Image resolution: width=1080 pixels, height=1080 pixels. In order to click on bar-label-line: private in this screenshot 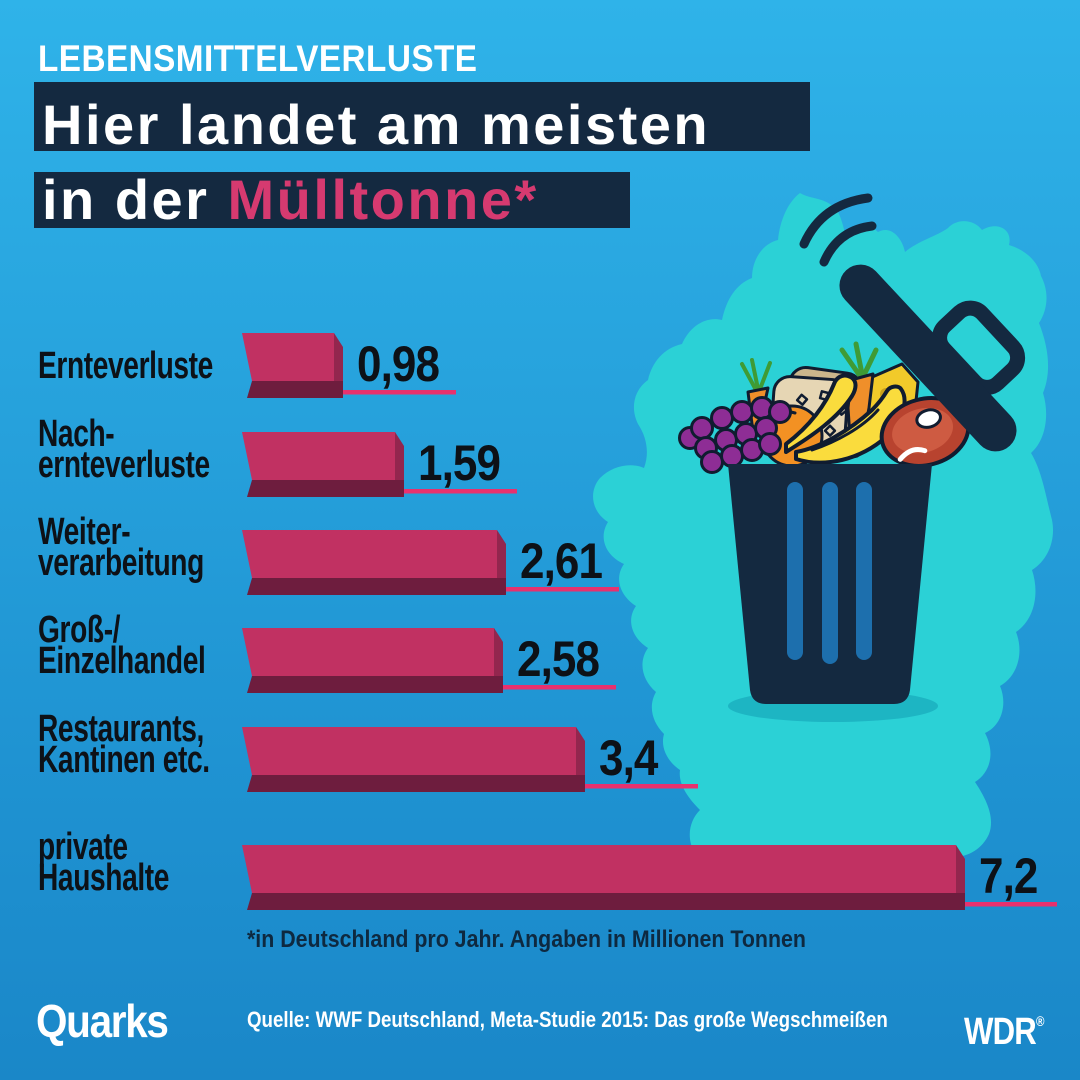, I will do `click(98, 846)`.